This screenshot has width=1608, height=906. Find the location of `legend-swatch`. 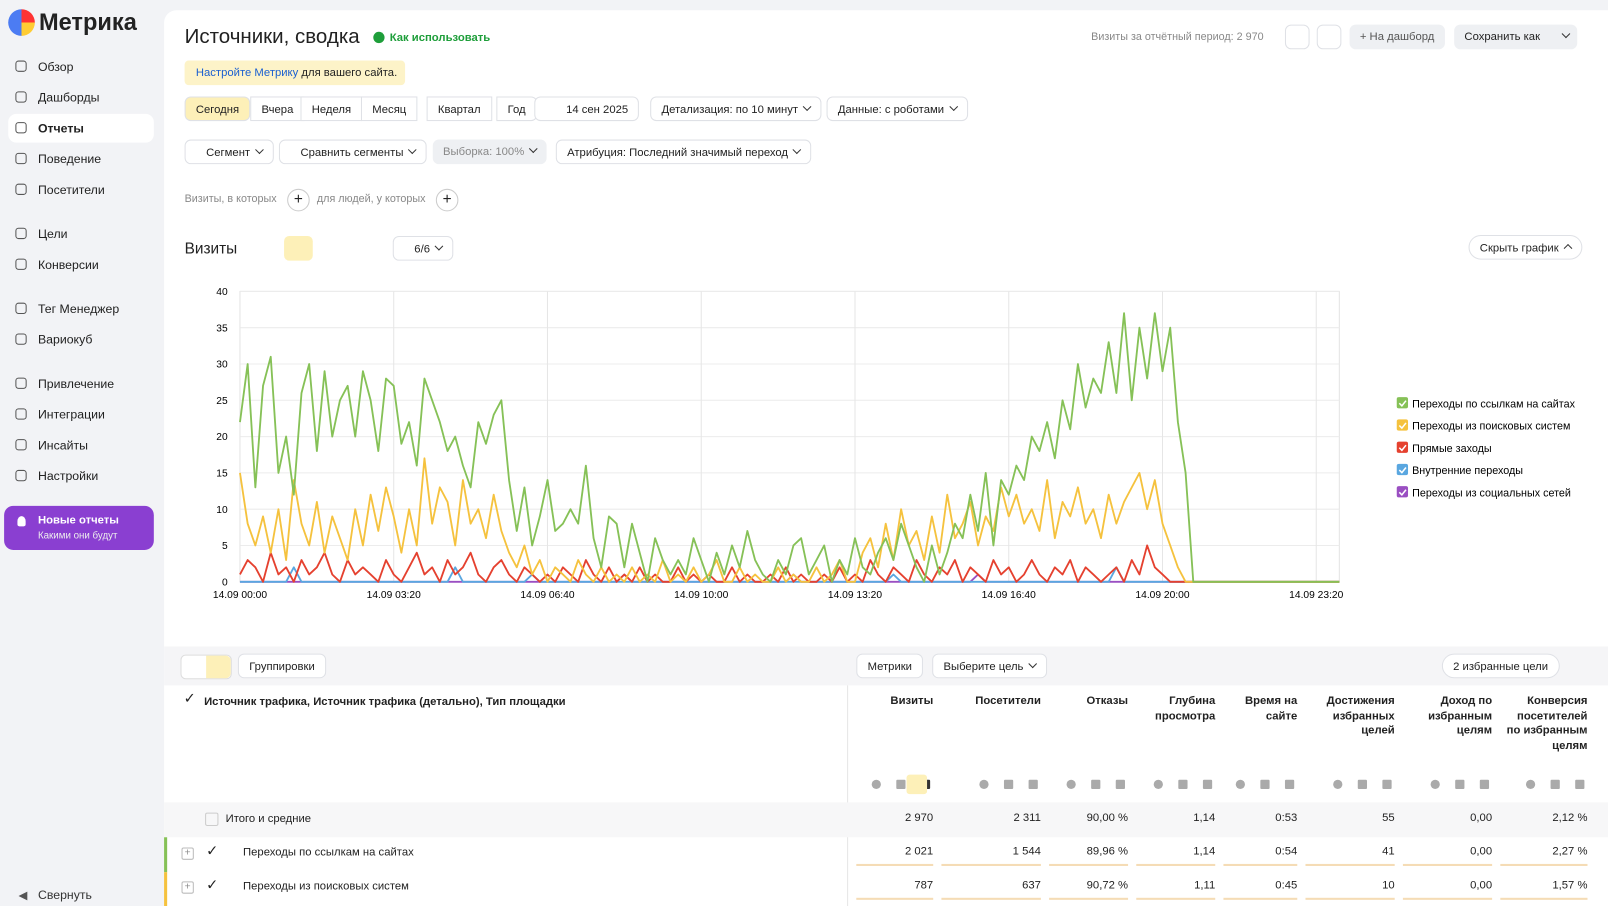

legend-swatch is located at coordinates (1402, 403).